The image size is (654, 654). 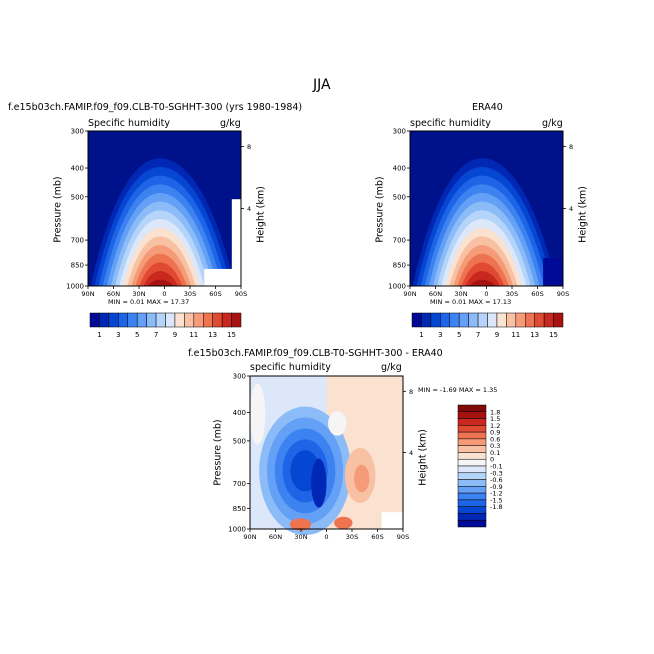 What do you see at coordinates (290, 367) in the screenshot?
I see `left-label-diff: specific humidity` at bounding box center [290, 367].